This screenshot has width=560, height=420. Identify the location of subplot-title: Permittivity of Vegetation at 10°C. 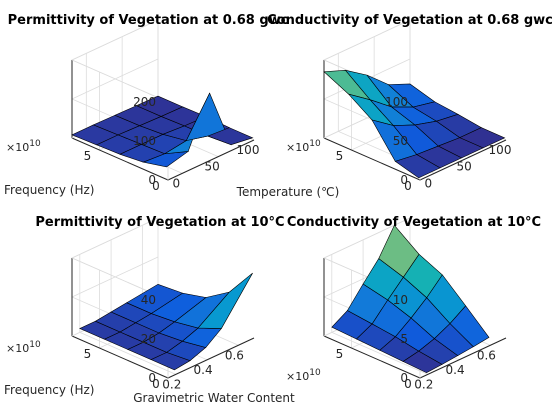
(159, 222).